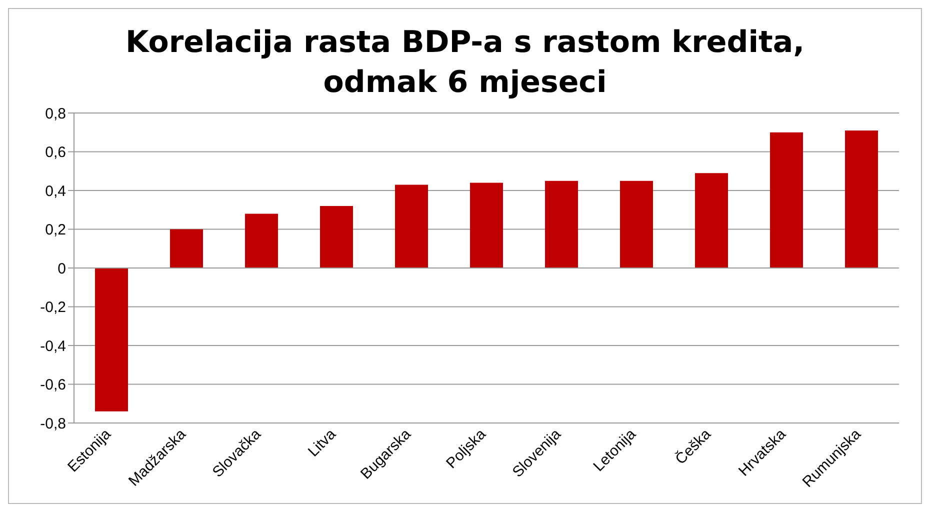 This screenshot has height=512, width=930. I want to click on y-tick-label: 0,8, so click(55, 113).